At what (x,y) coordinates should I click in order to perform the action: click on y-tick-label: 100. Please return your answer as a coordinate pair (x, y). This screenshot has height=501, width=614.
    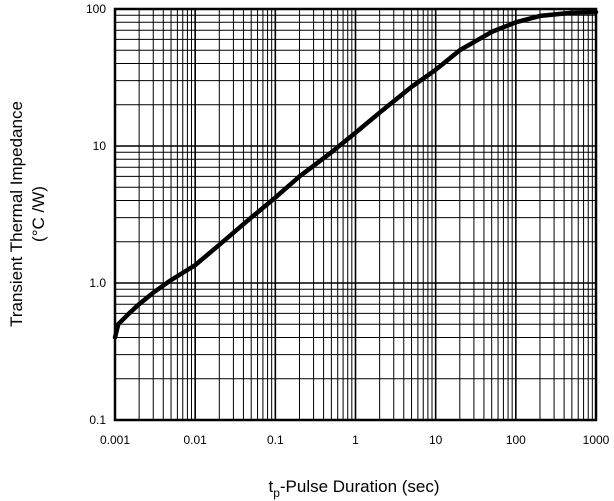
    Looking at the image, I should click on (96, 9).